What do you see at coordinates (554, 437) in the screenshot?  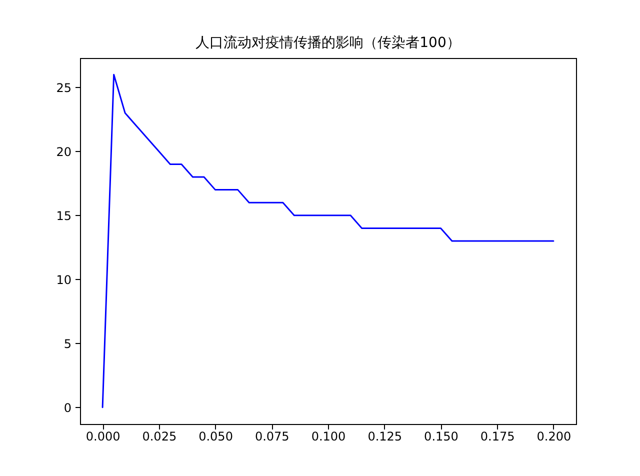 I see `x-tick-label: 0.200` at bounding box center [554, 437].